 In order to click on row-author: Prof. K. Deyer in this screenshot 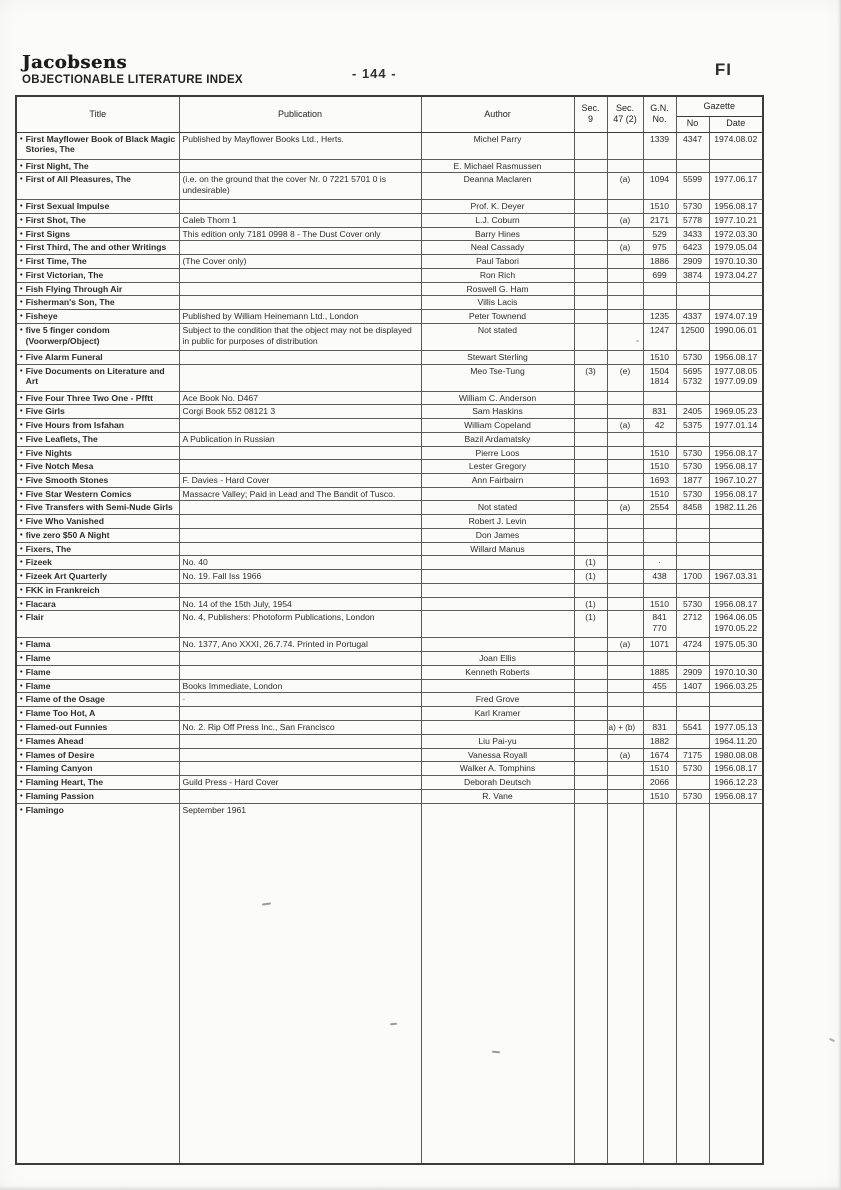, I will do `click(497, 206)`.